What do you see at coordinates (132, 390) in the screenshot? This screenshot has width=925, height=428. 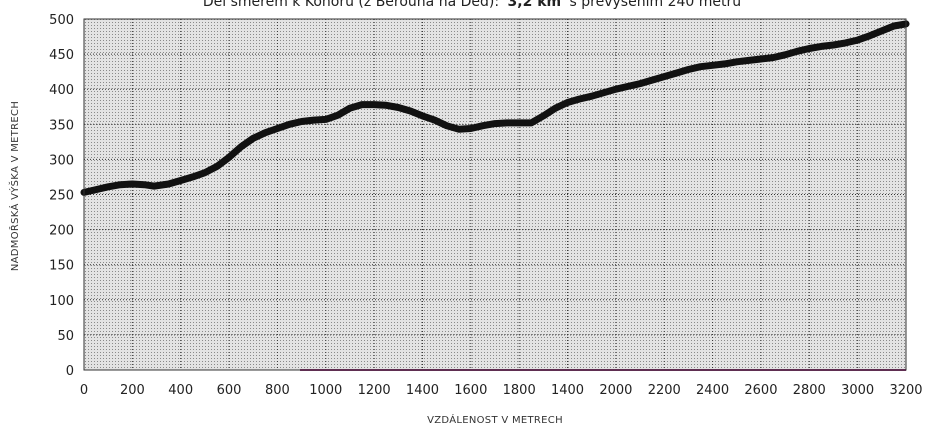 I see `x-tick-label: 200` at bounding box center [132, 390].